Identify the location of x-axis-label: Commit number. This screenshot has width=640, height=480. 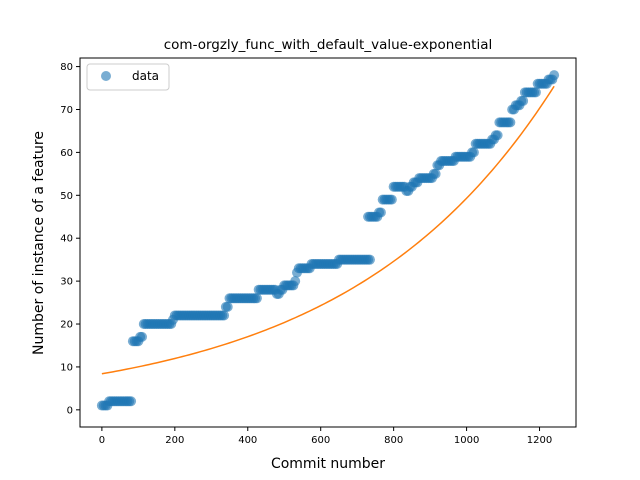
(328, 464).